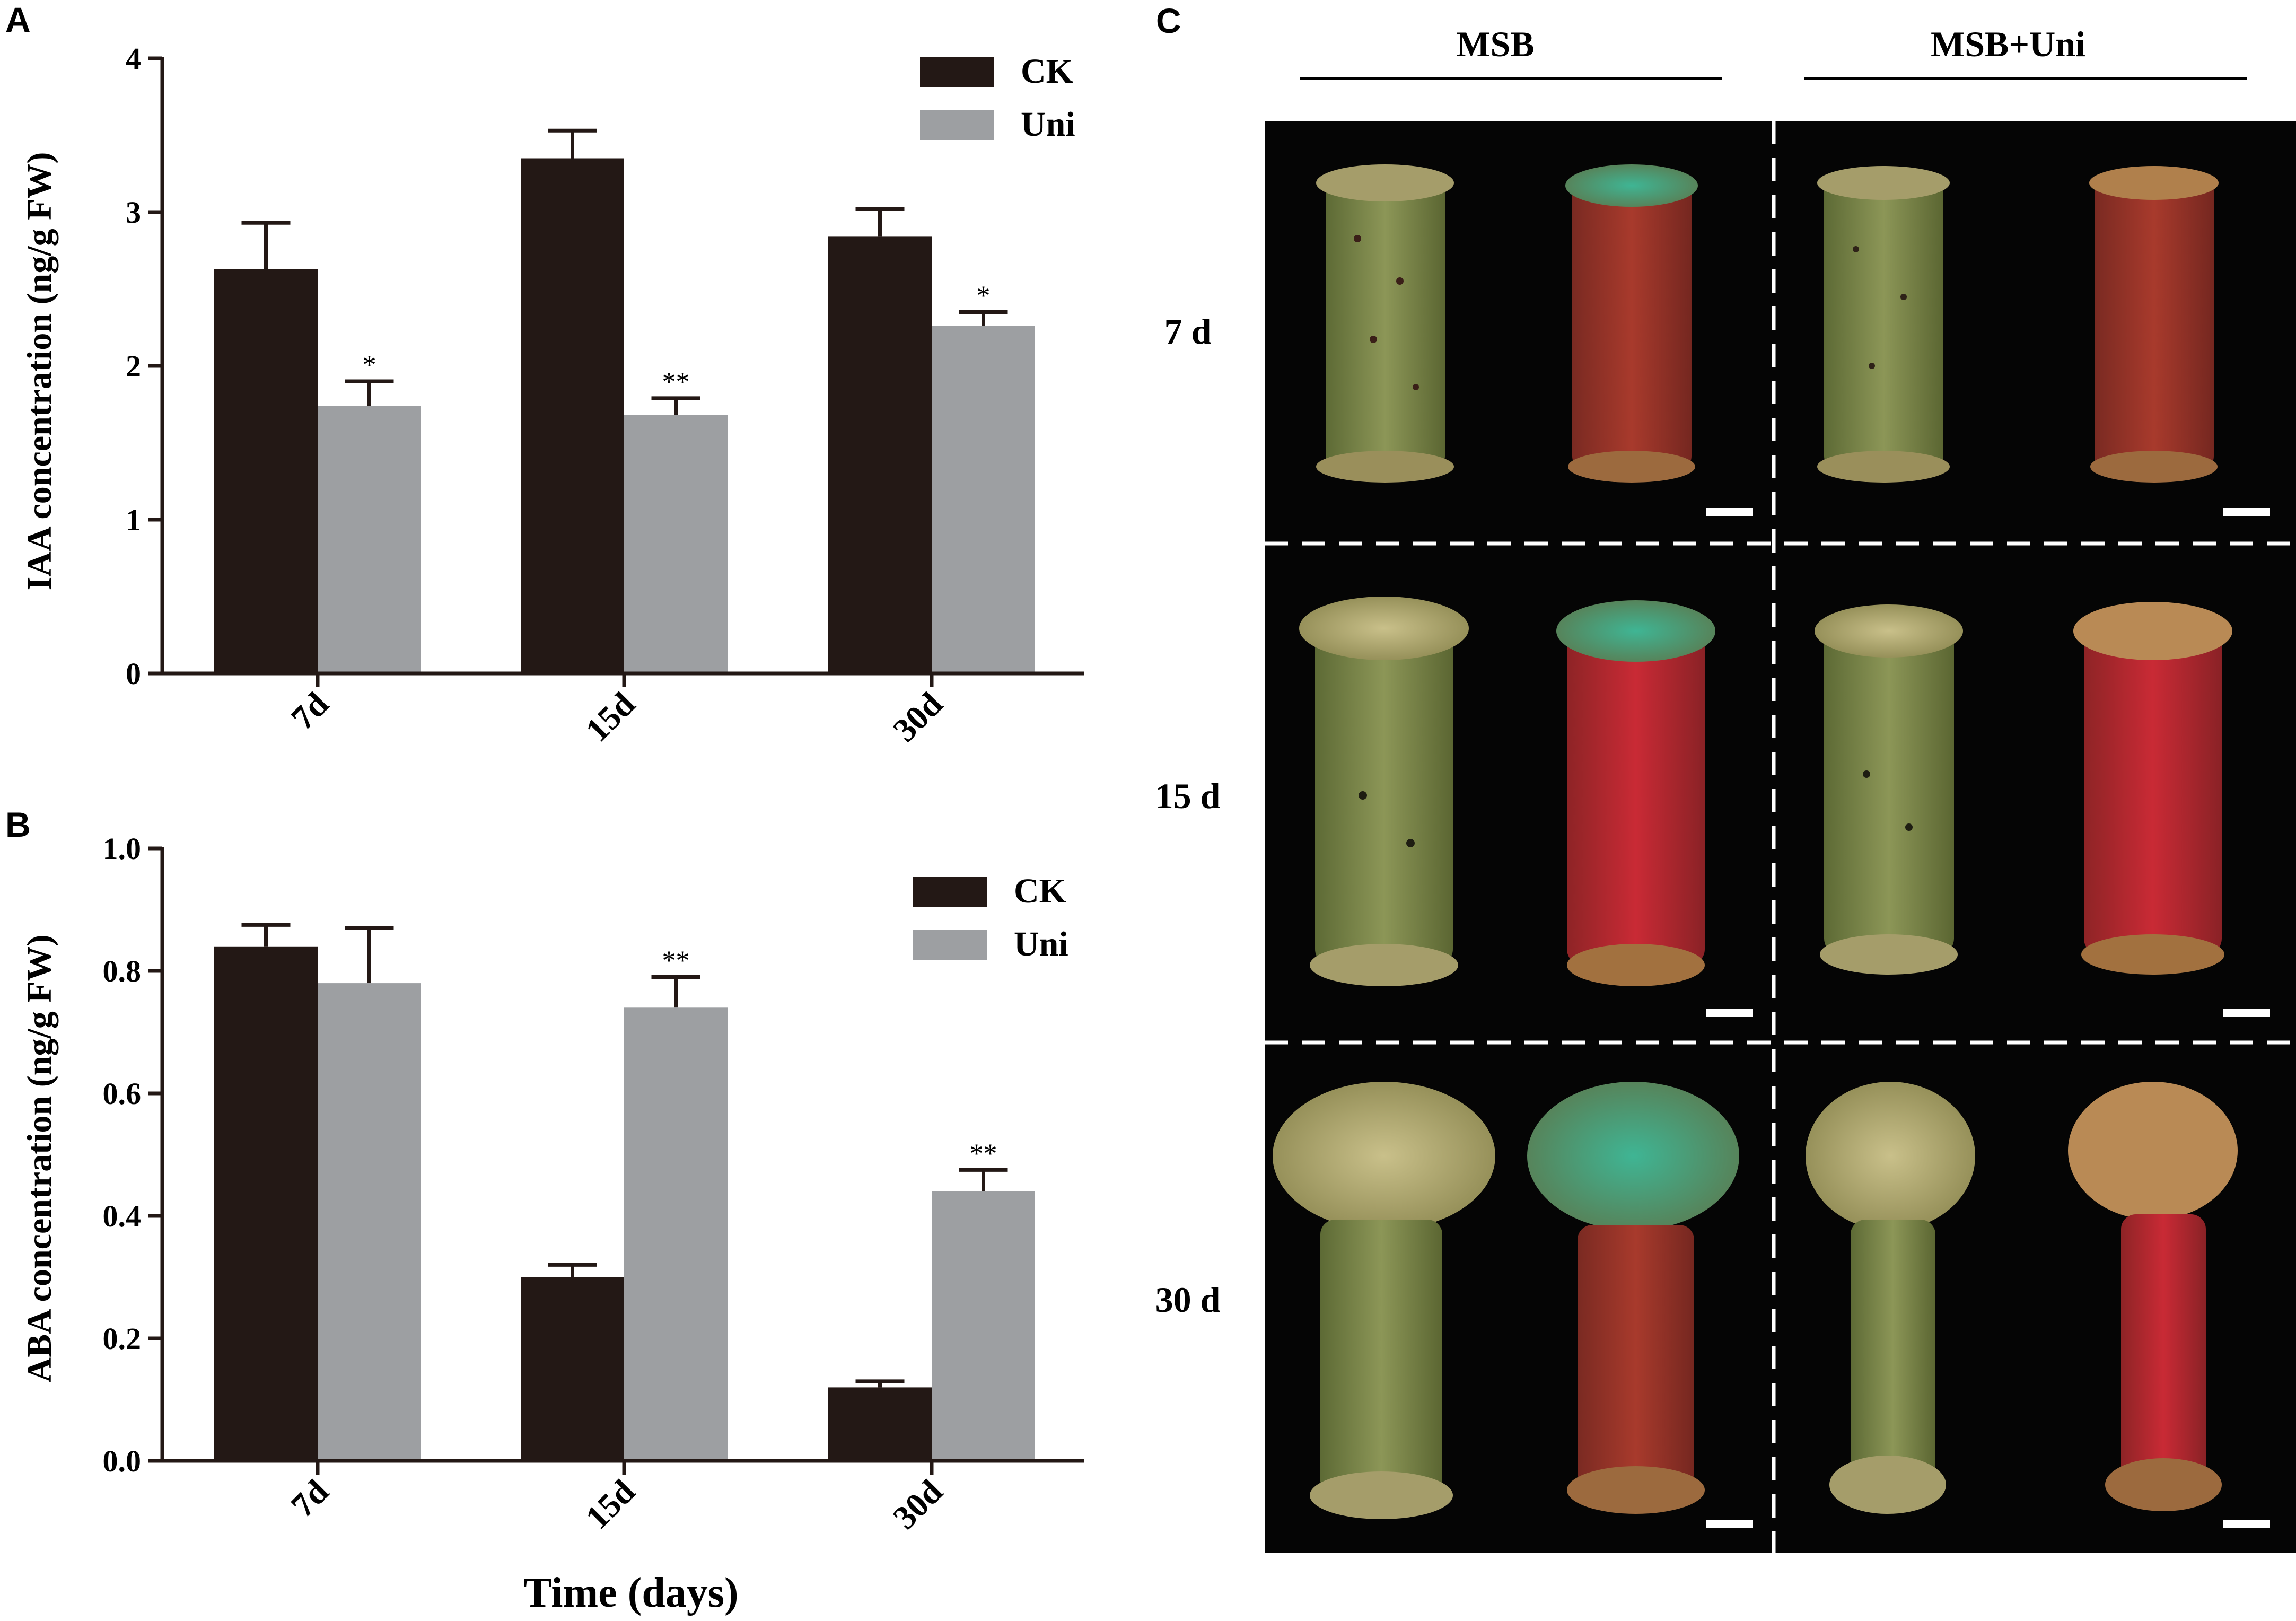 Image resolution: width=2296 pixels, height=1621 pixels. I want to click on column-header-msb: MSB, so click(1495, 44).